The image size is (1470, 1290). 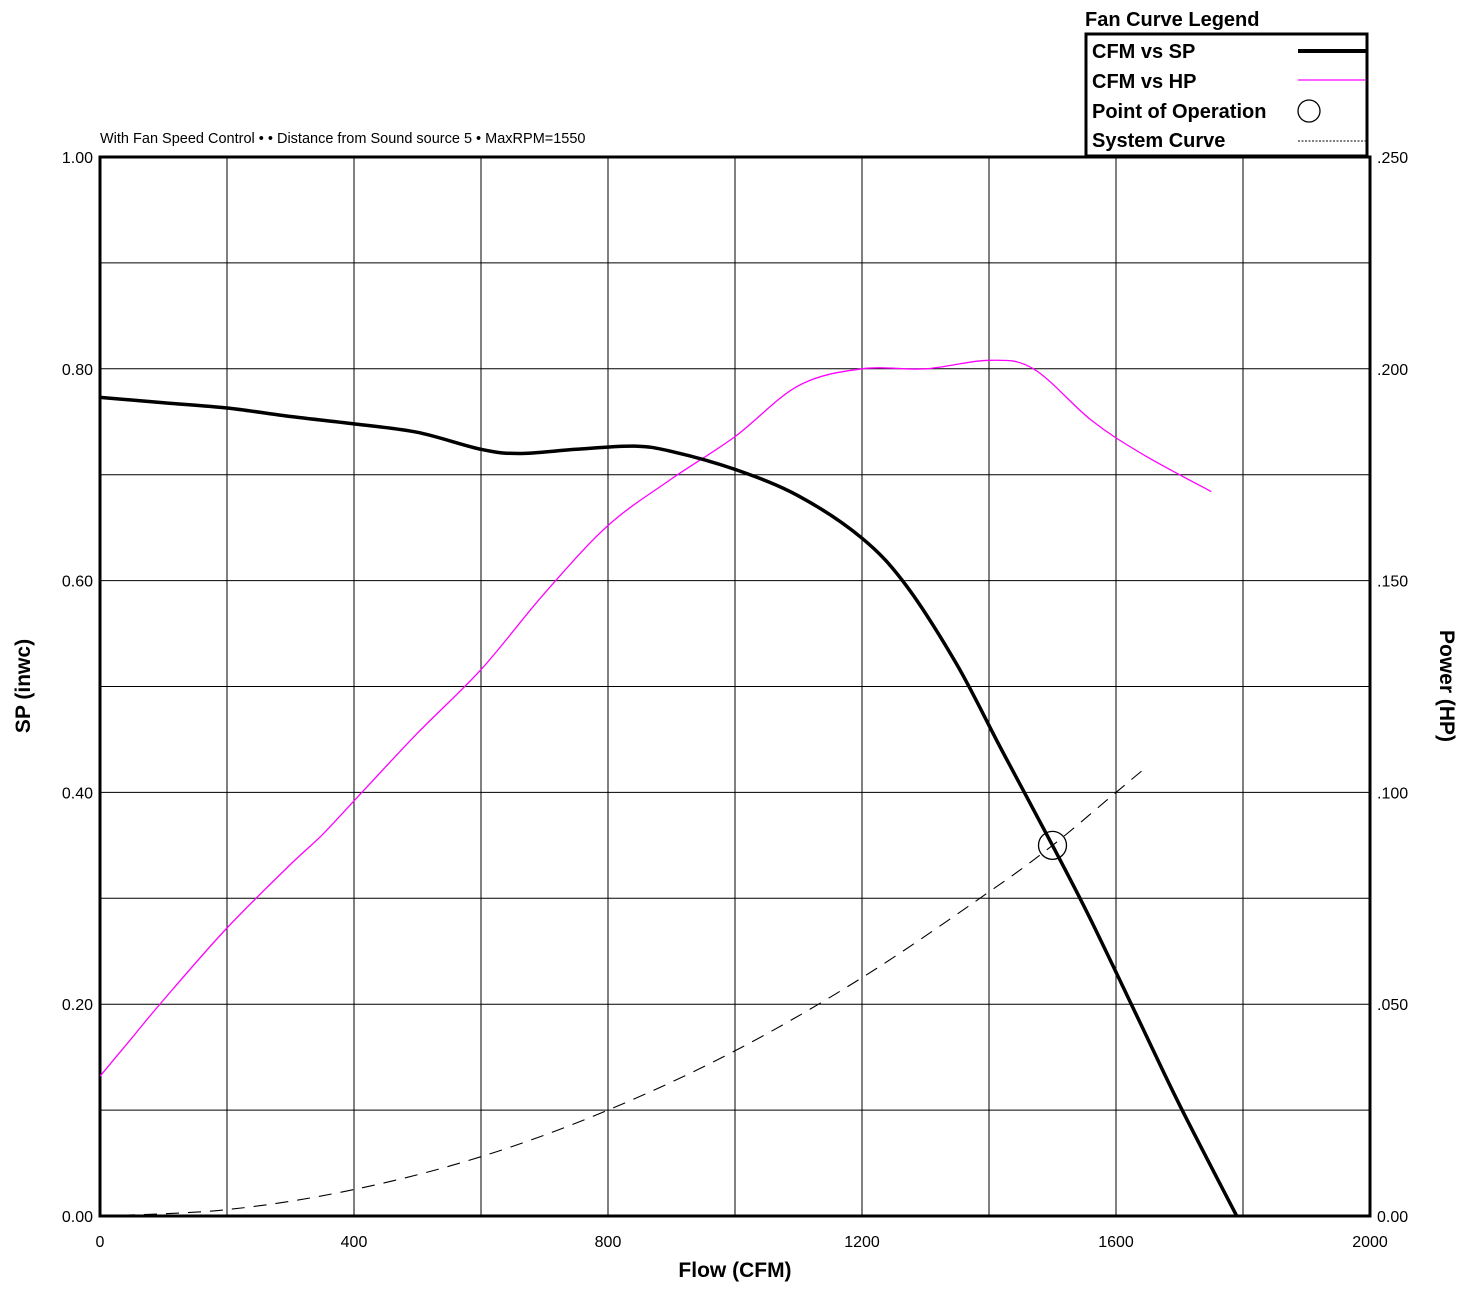 I want to click on y-tick-label: 0.40, so click(x=77, y=793).